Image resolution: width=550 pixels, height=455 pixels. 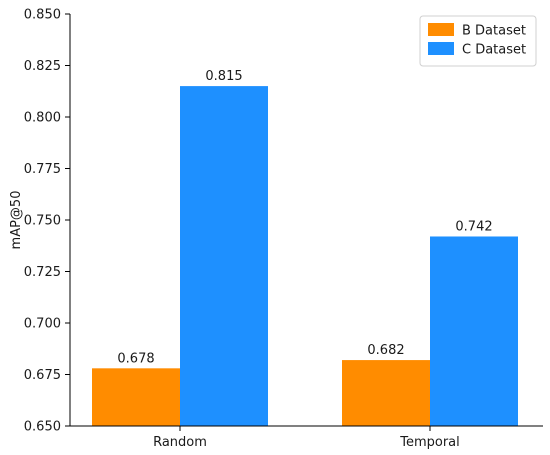 What do you see at coordinates (42, 66) in the screenshot?
I see `y-tick-label: 0.825` at bounding box center [42, 66].